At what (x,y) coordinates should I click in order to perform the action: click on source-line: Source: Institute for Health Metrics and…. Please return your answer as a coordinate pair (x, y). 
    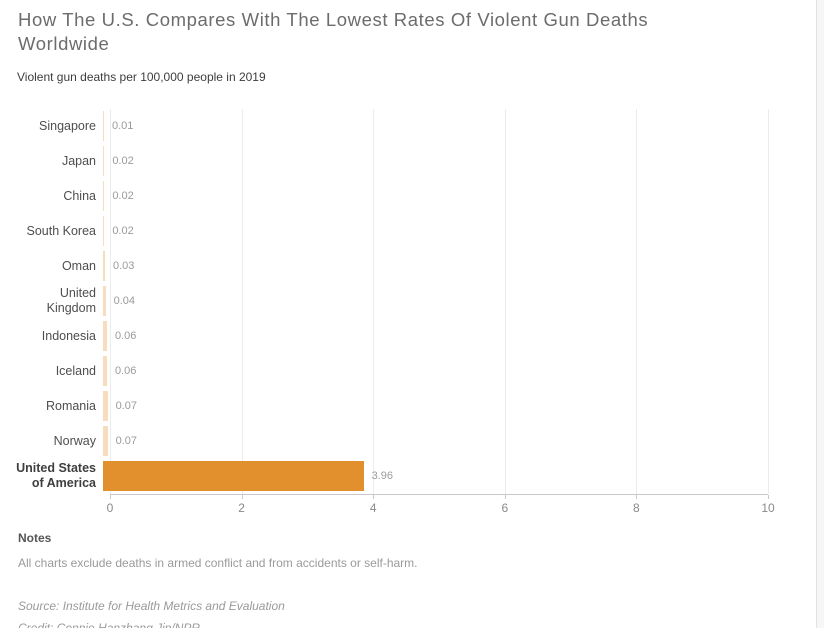
    Looking at the image, I should click on (151, 605).